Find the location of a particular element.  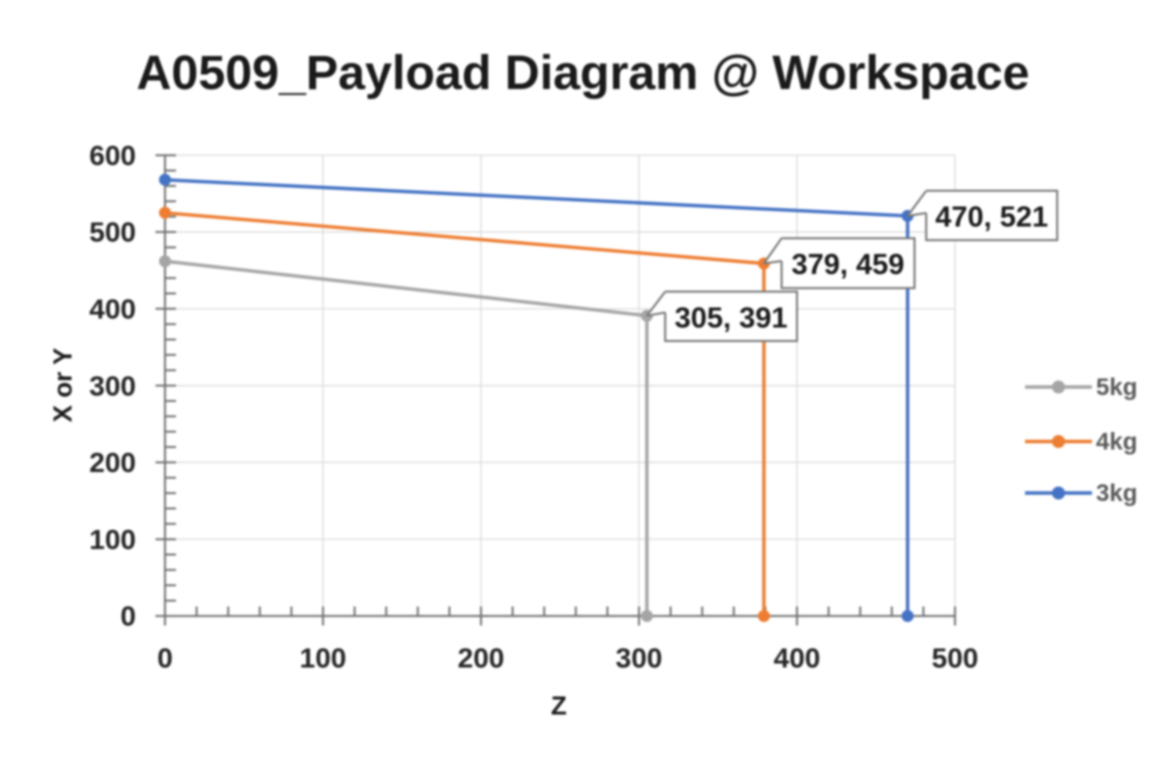

svg-text: 379, 459 is located at coordinates (848, 265).